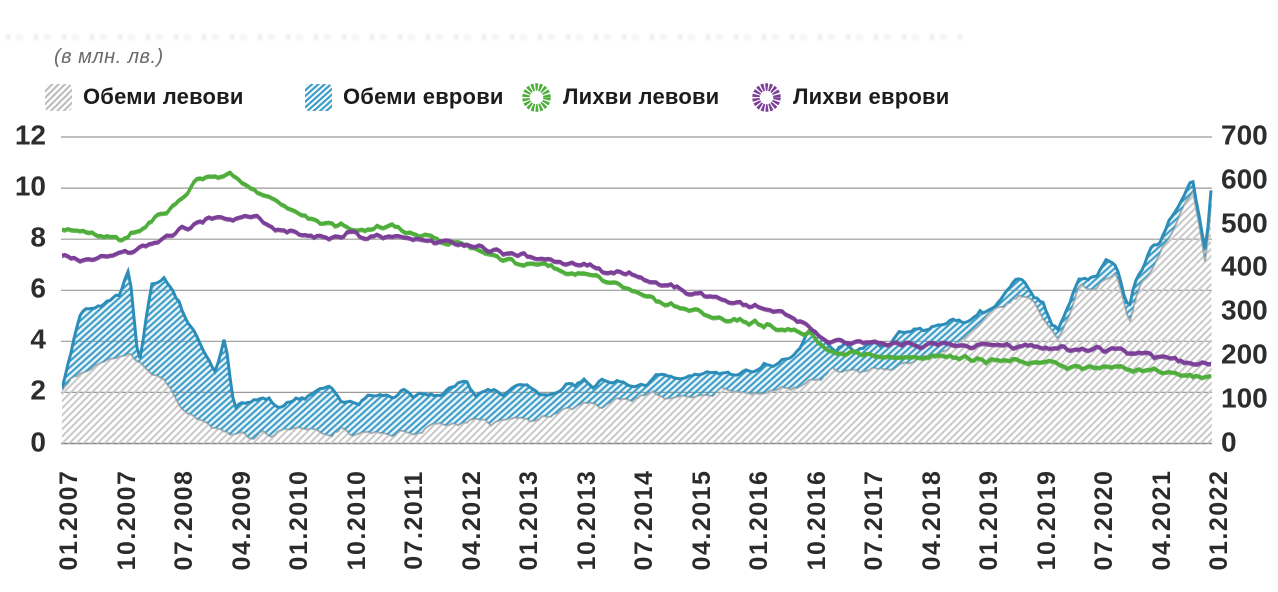 The height and width of the screenshot is (592, 1278). I want to click on y-axis-left-tick: 10, so click(30, 186).